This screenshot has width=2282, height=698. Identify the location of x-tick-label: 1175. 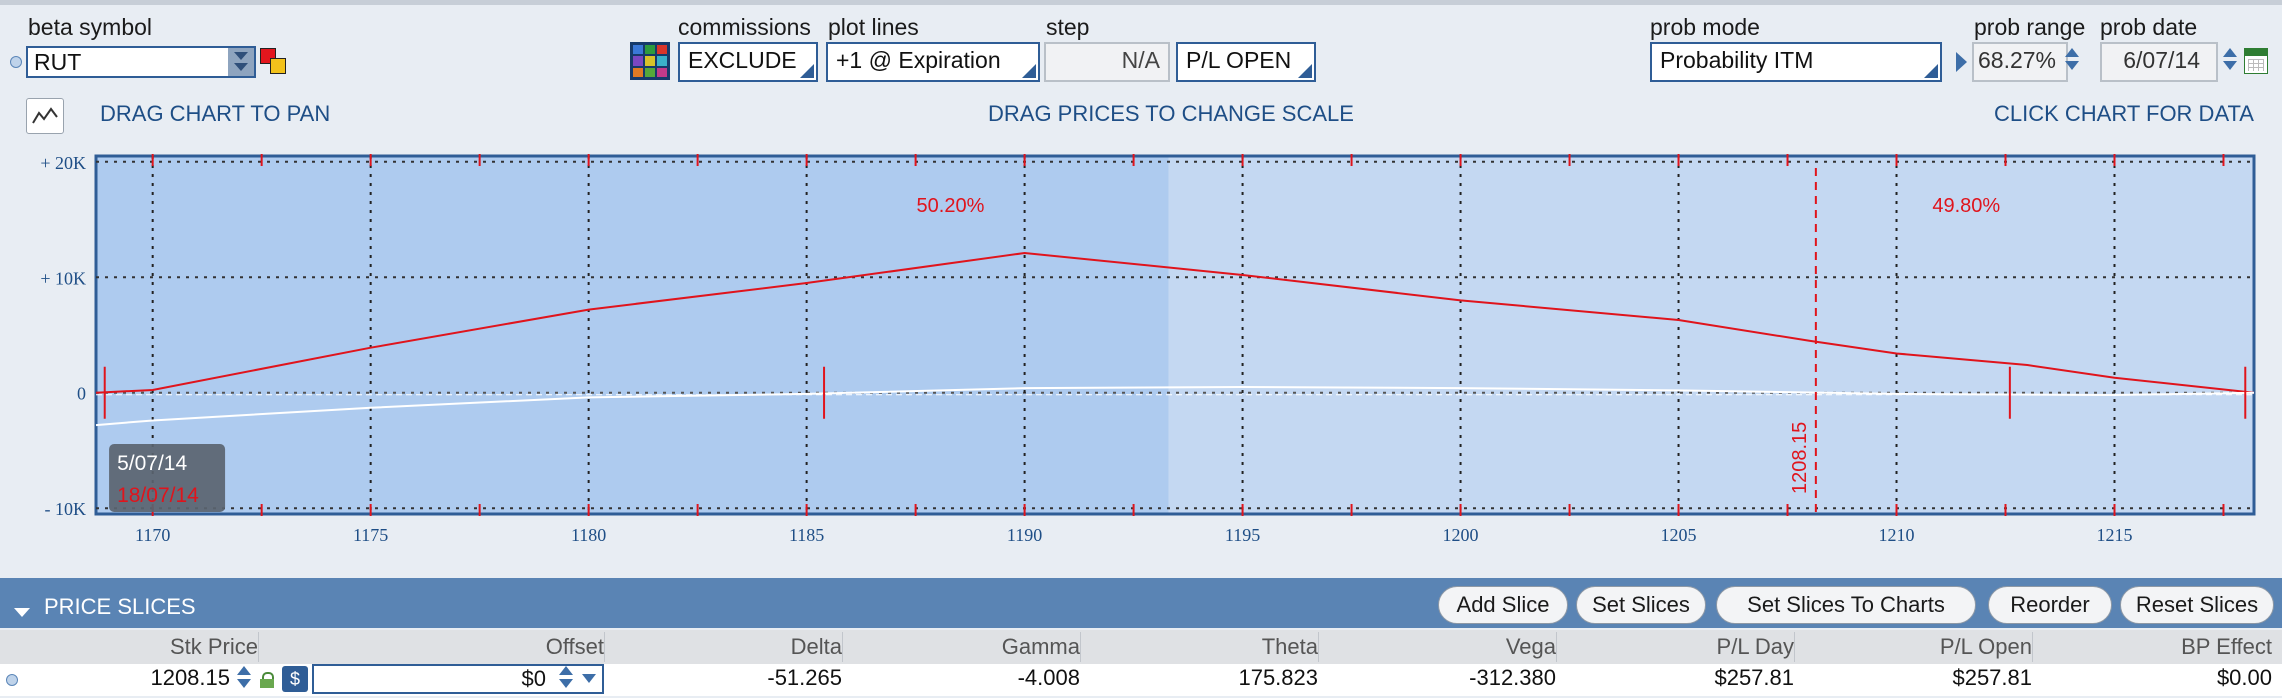
(370, 535).